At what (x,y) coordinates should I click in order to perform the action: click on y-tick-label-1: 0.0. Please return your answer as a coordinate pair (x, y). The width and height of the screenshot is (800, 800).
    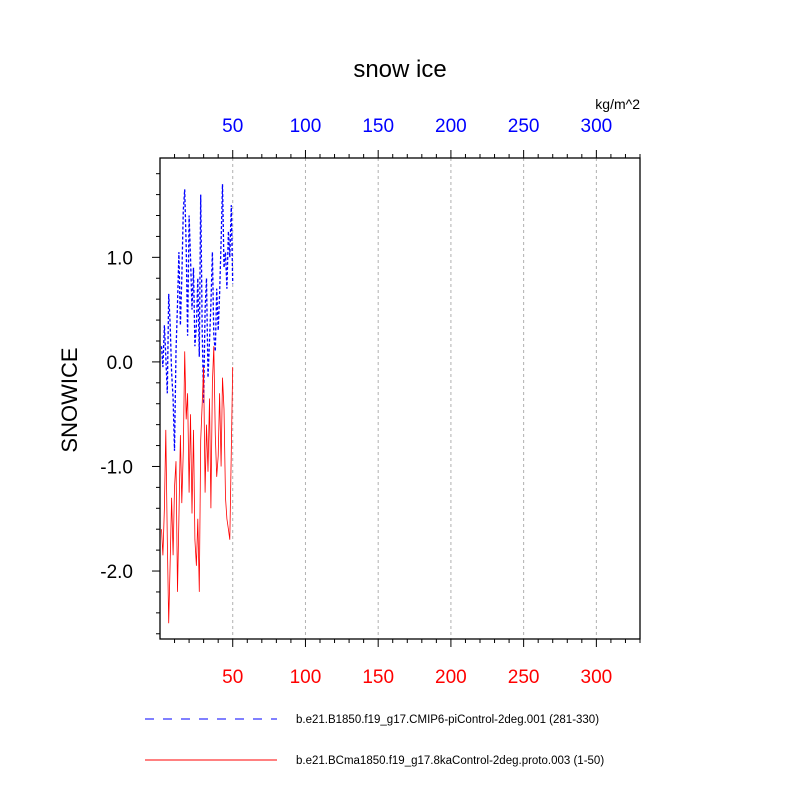
    Looking at the image, I should click on (120, 363).